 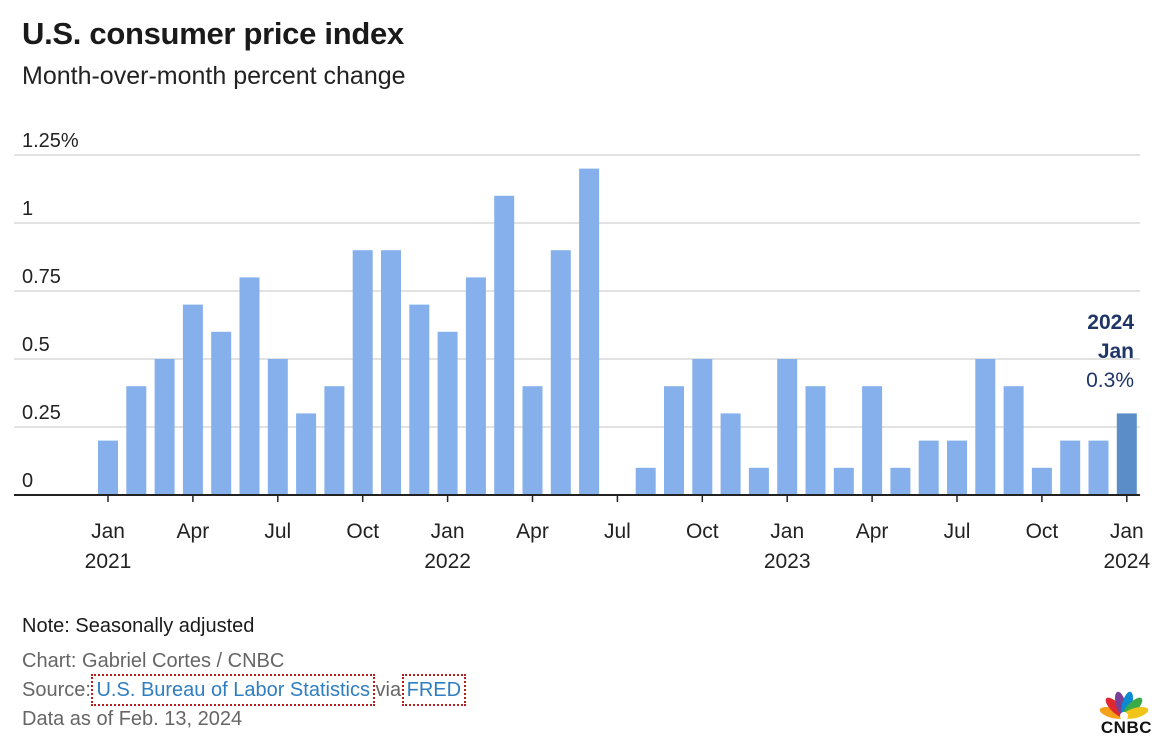 What do you see at coordinates (36, 345) in the screenshot?
I see `y-tick-label: 0.5` at bounding box center [36, 345].